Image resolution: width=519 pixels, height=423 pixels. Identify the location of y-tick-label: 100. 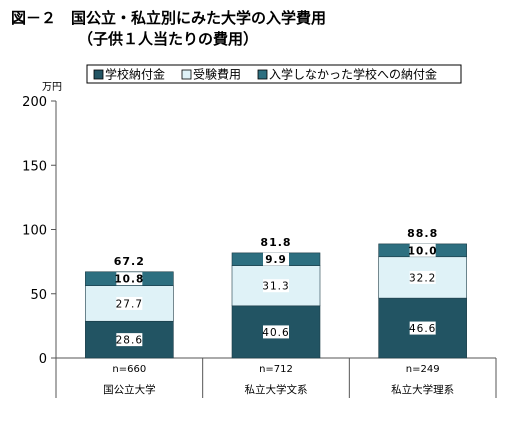
(34, 231).